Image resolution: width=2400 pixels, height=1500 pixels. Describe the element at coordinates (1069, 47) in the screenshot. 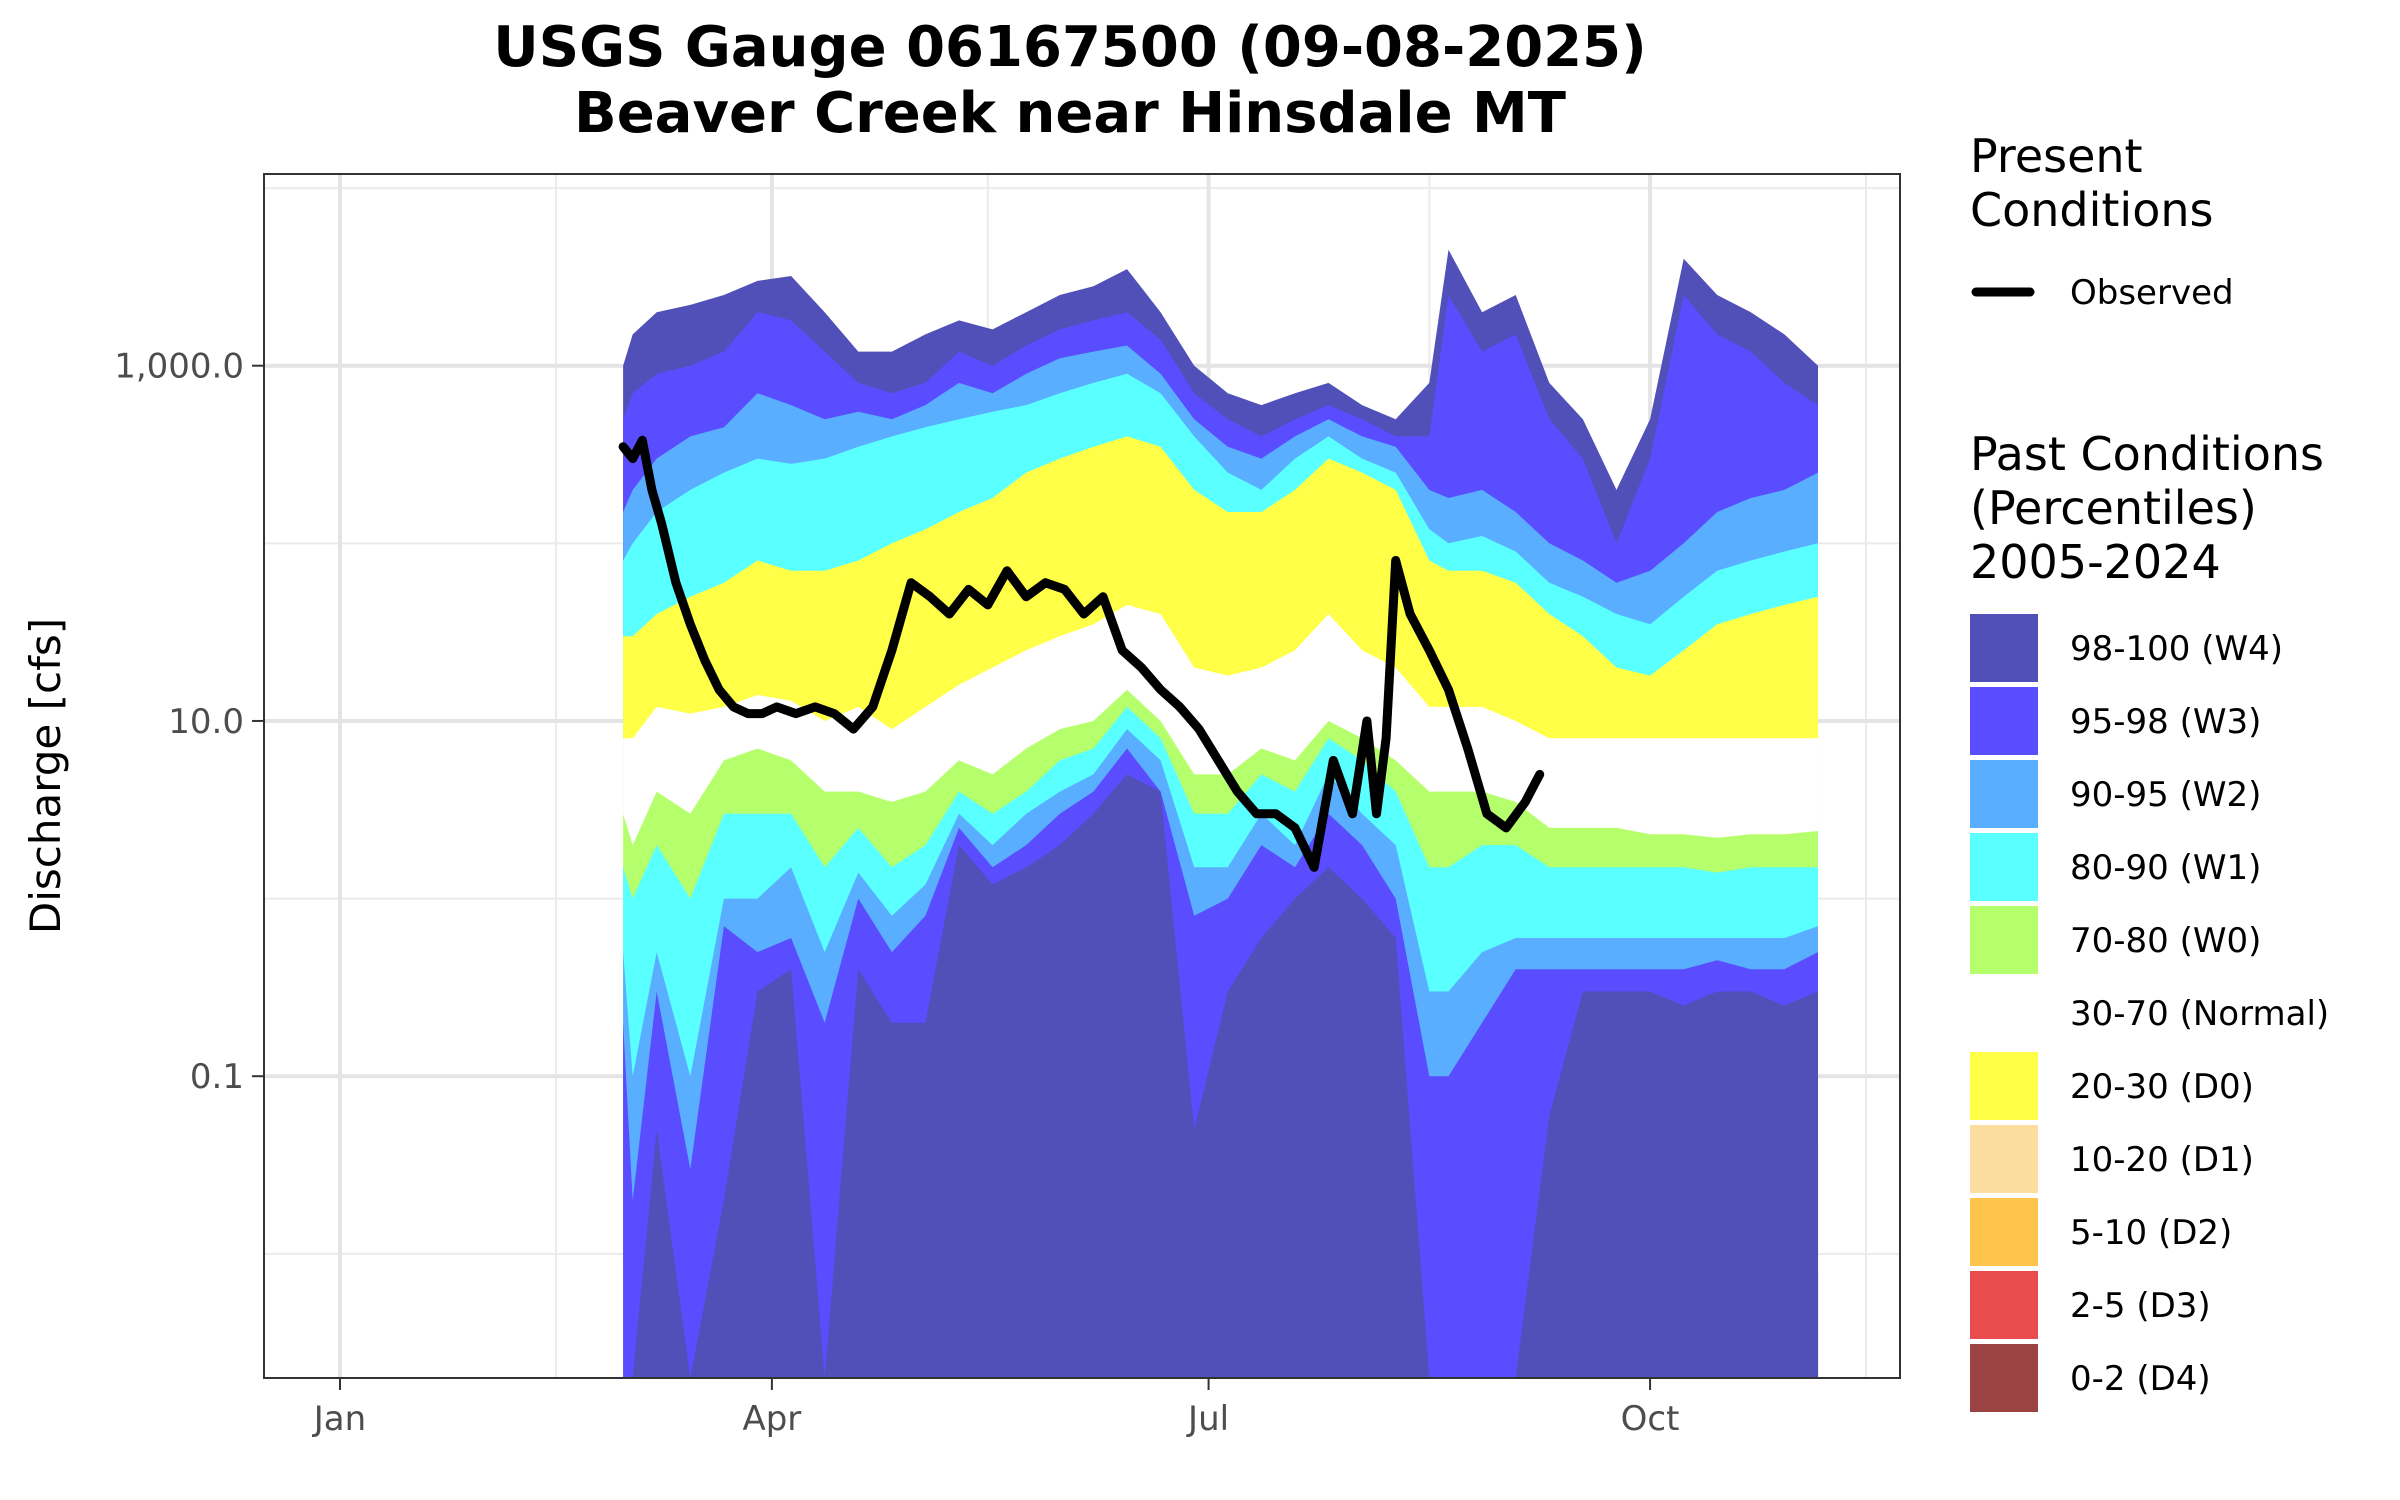

I see `chart-title: USGS Gauge 06167500 (09-08-2025)` at that location.